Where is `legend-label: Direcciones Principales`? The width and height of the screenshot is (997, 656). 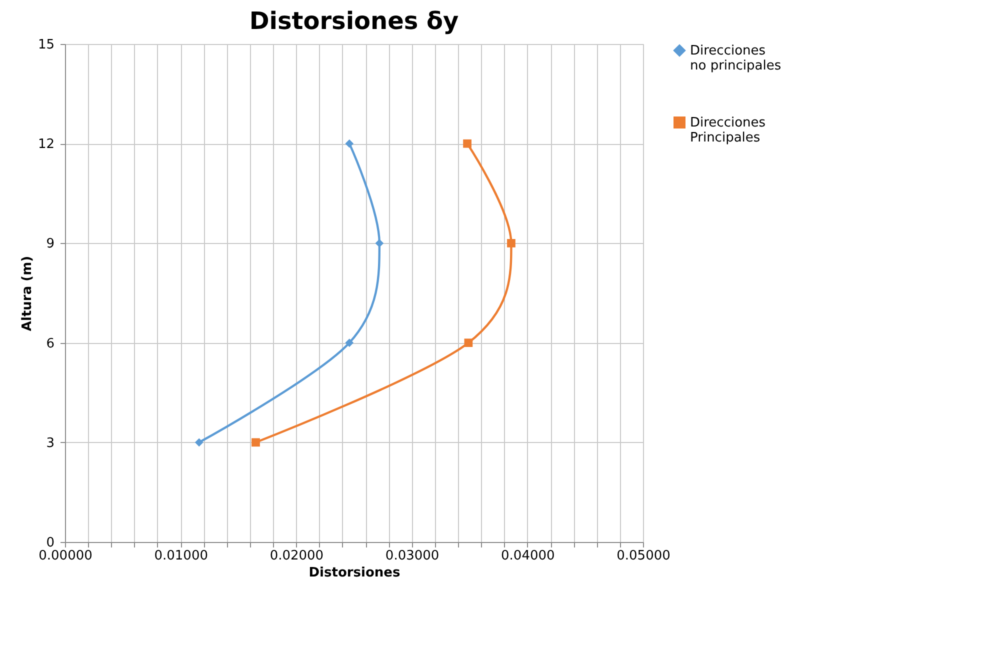 legend-label: Direcciones Principales is located at coordinates (728, 131).